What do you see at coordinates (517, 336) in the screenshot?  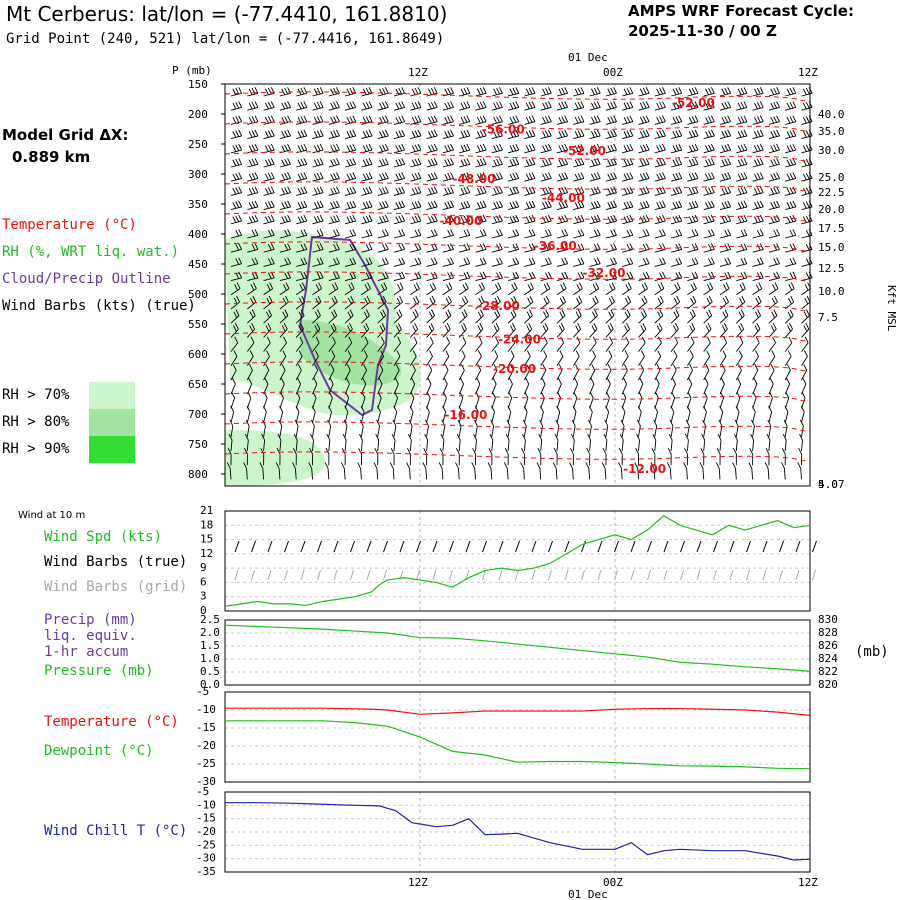 I see `temperature-contour` at bounding box center [517, 336].